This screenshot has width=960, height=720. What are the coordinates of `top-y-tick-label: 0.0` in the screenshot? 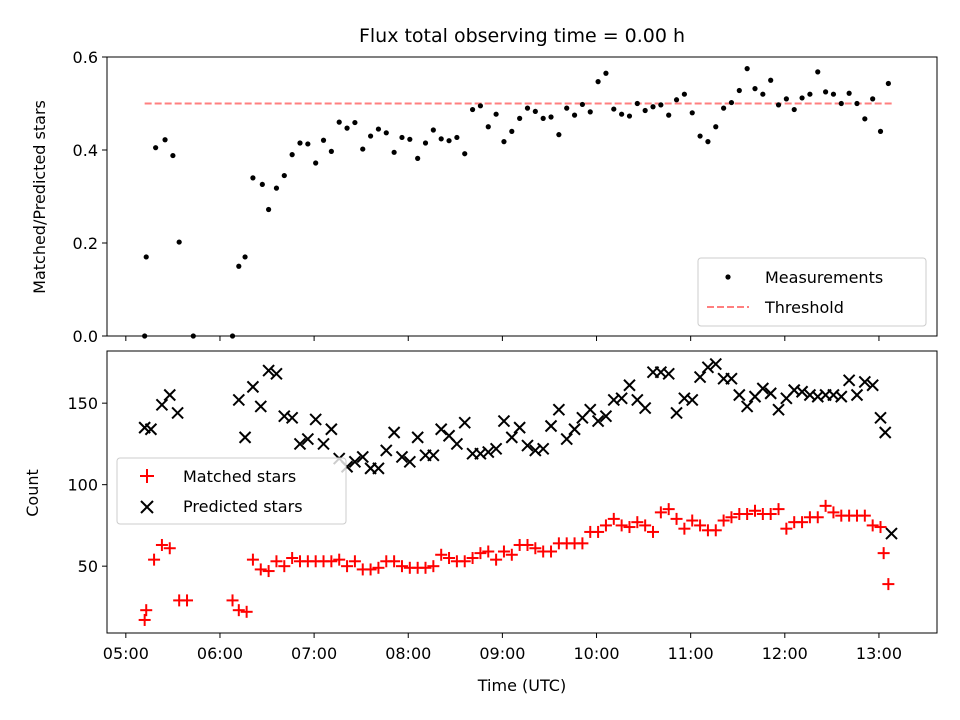 It's located at (85, 336).